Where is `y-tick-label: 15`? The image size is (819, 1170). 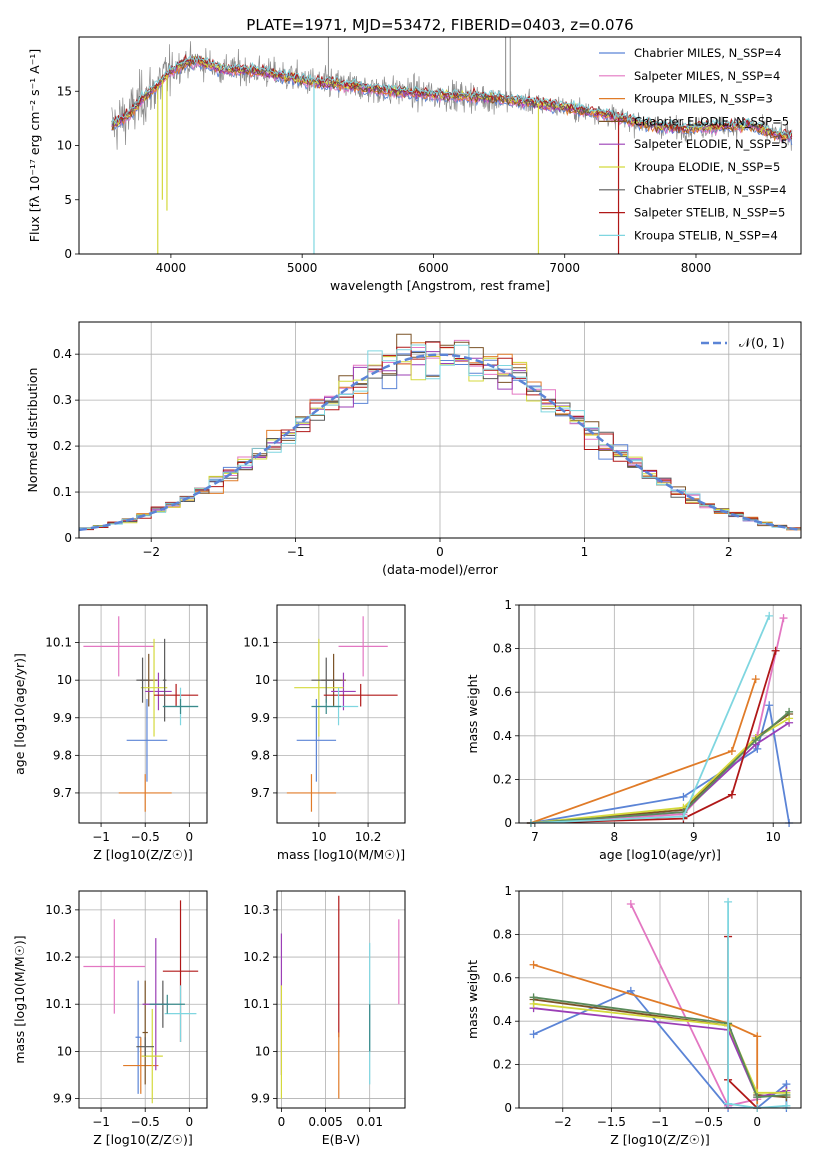 y-tick-label: 15 is located at coordinates (64, 91).